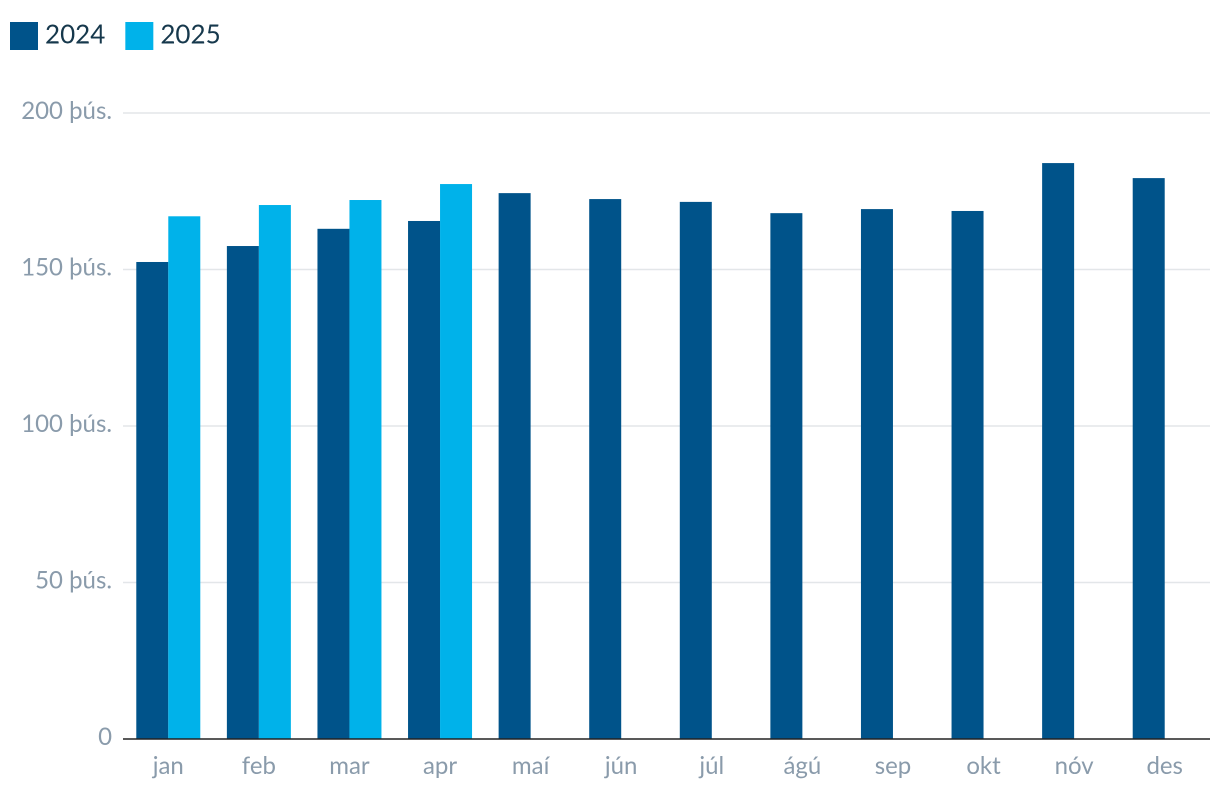  I want to click on y-tick-label: 0, so click(105, 736).